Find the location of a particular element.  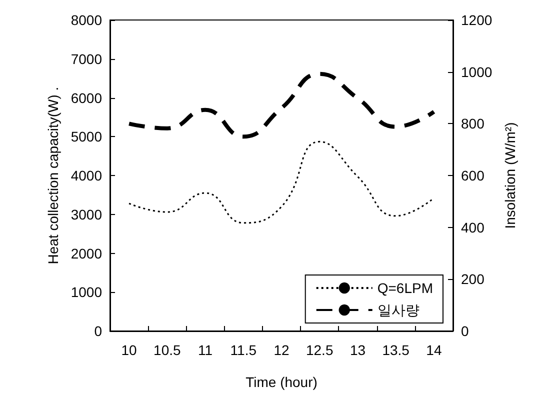

y2-tick-label: 1200 is located at coordinates (476, 20).